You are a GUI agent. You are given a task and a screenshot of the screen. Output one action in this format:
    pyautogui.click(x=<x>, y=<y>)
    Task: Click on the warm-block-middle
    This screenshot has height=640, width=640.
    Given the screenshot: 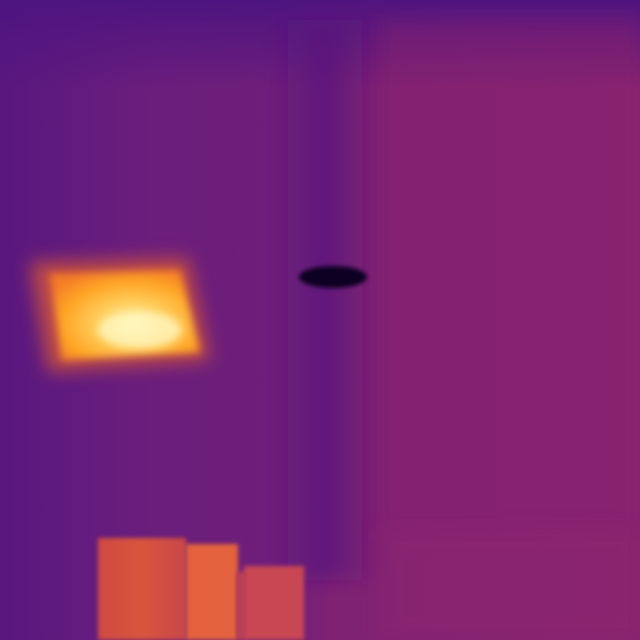 What is the action you would take?
    pyautogui.click(x=212, y=592)
    